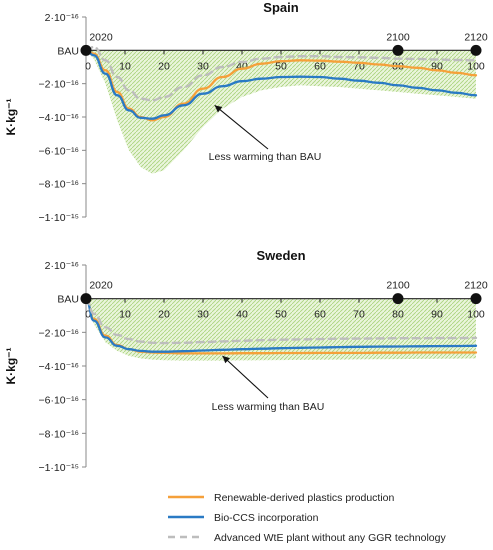  What do you see at coordinates (304, 498) in the screenshot?
I see `legend-label: Renewable-derived plastics production` at bounding box center [304, 498].